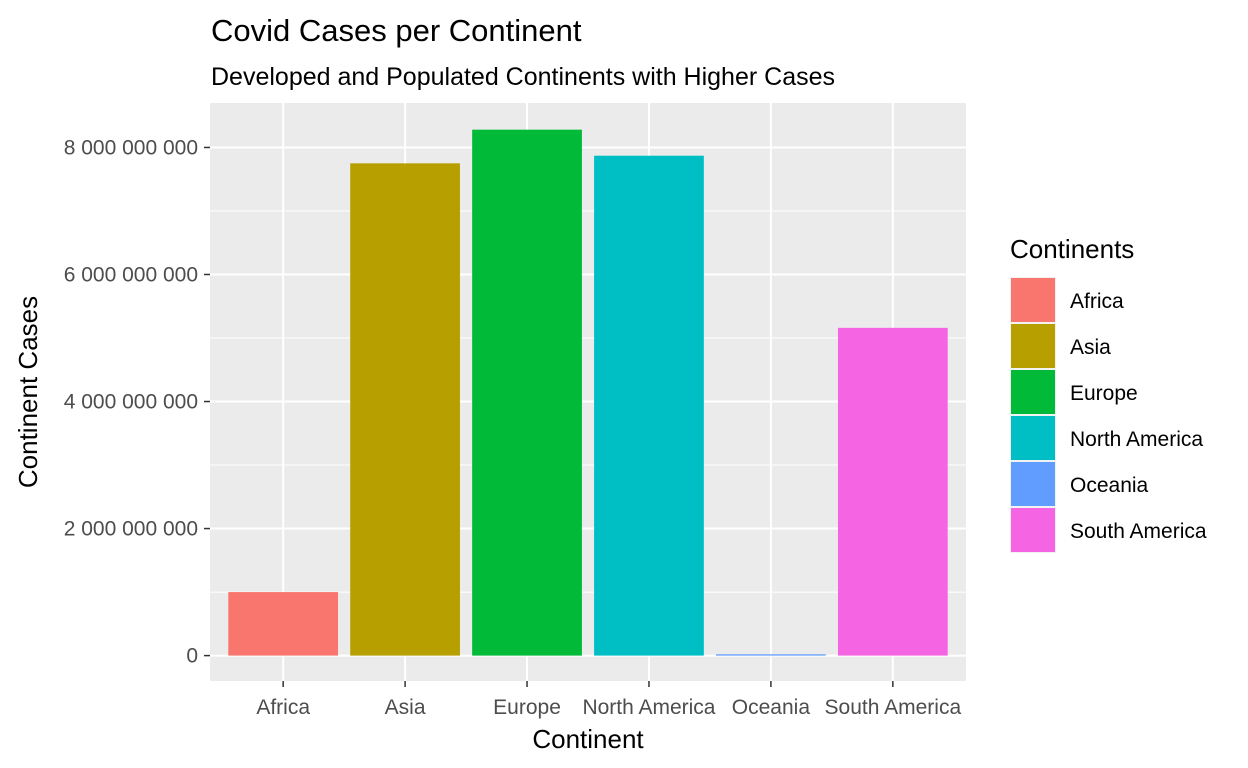 This screenshot has height=768, width=1248. What do you see at coordinates (405, 409) in the screenshot?
I see `bar-asia` at bounding box center [405, 409].